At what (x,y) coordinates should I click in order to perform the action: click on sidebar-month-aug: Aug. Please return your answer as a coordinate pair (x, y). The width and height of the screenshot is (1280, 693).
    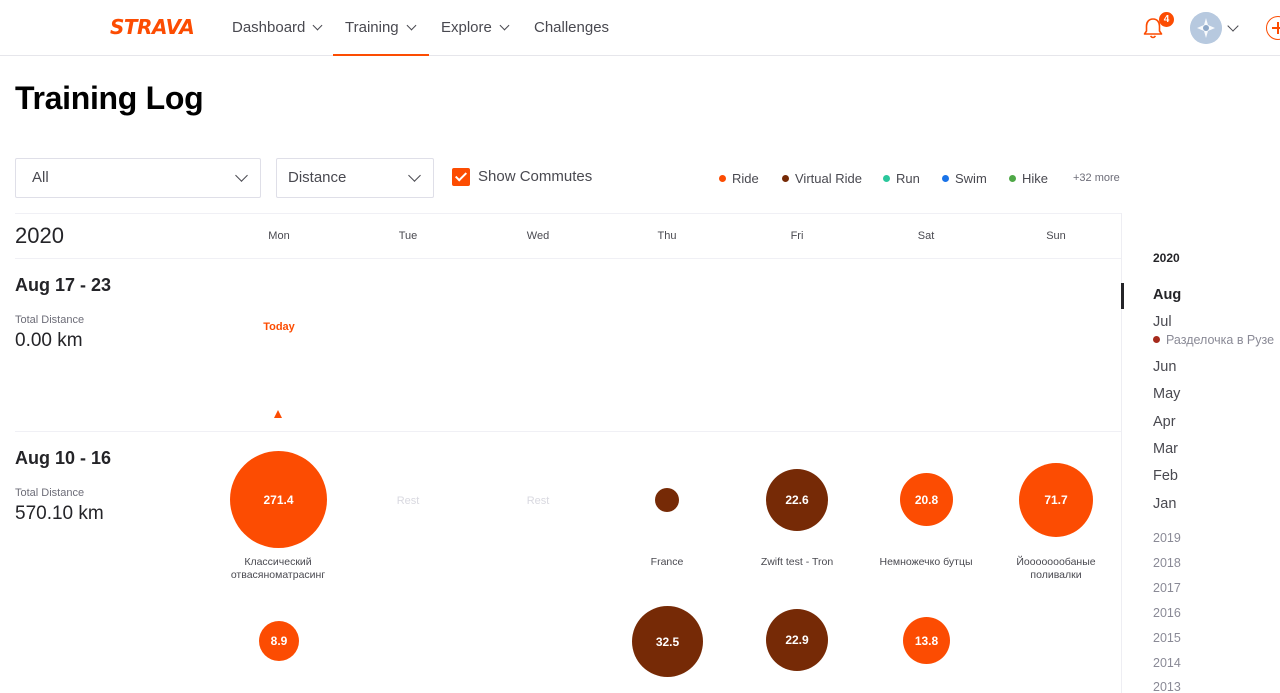
    Looking at the image, I should click on (1167, 295).